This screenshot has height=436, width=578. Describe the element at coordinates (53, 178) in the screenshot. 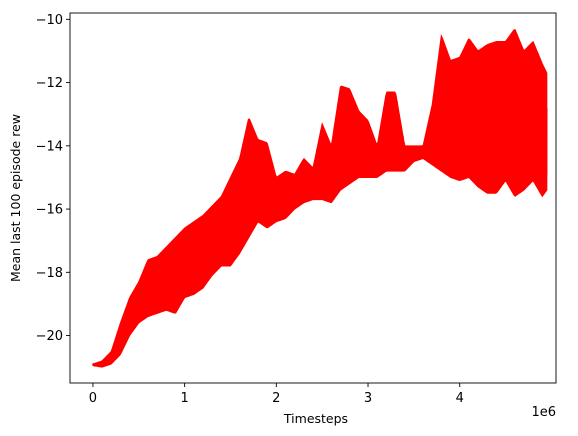

I see `y-axis: −20 −18 −16 −14 −12 −10` at that location.